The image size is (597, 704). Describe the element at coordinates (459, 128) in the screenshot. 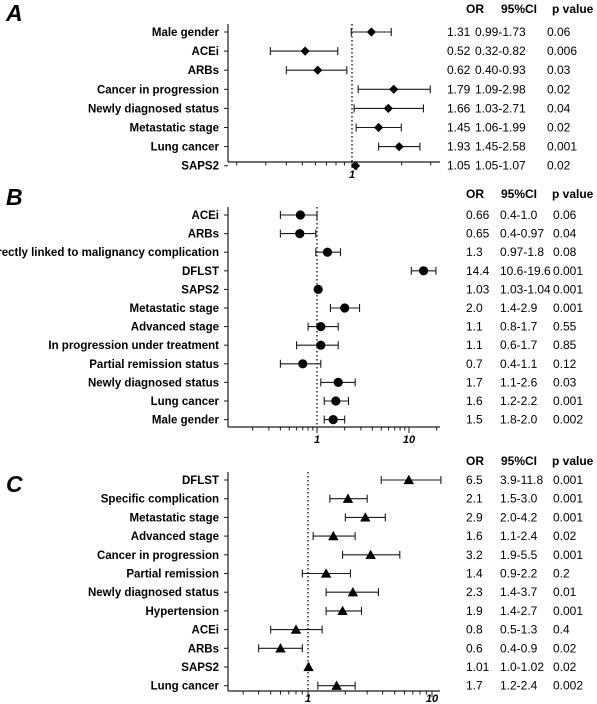

I see `panel-a-cell-or: 1.45` at that location.